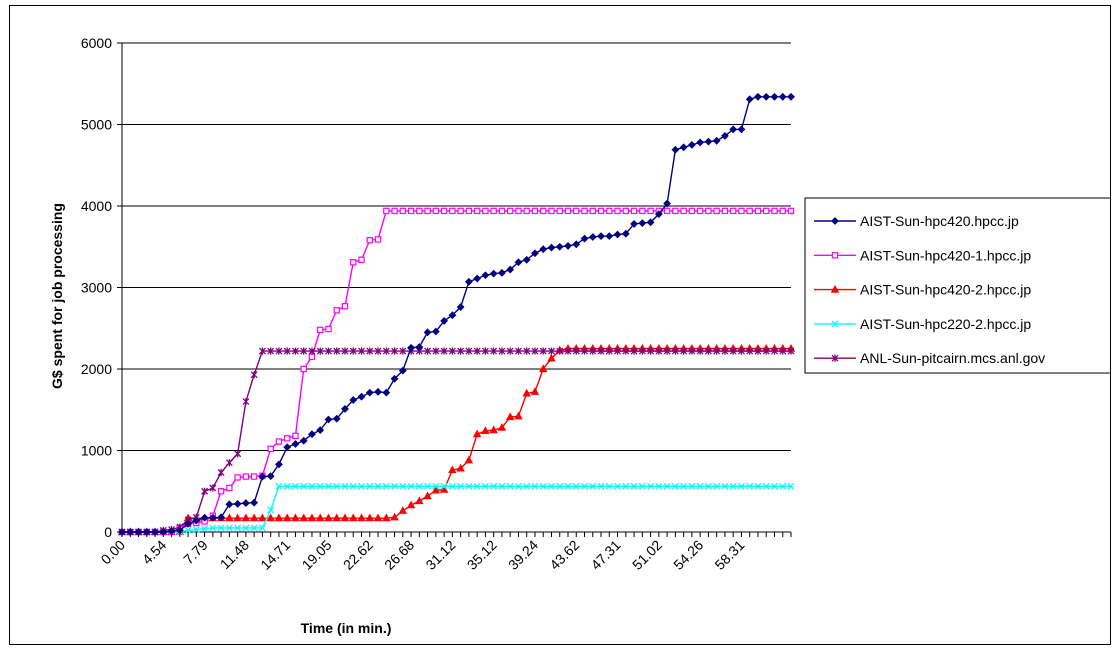 This screenshot has width=1120, height=652. What do you see at coordinates (729, 555) in the screenshot?
I see `x-tick-label: 58.31` at bounding box center [729, 555].